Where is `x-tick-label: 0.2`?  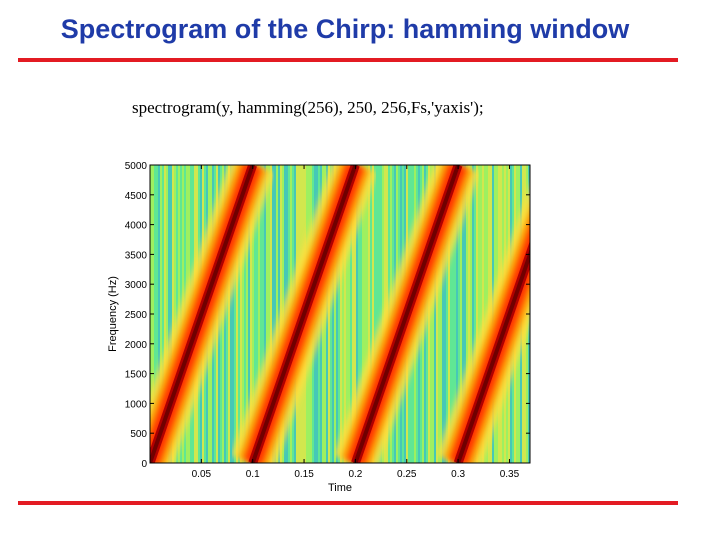
x-tick-label: 0.2 is located at coordinates (355, 474).